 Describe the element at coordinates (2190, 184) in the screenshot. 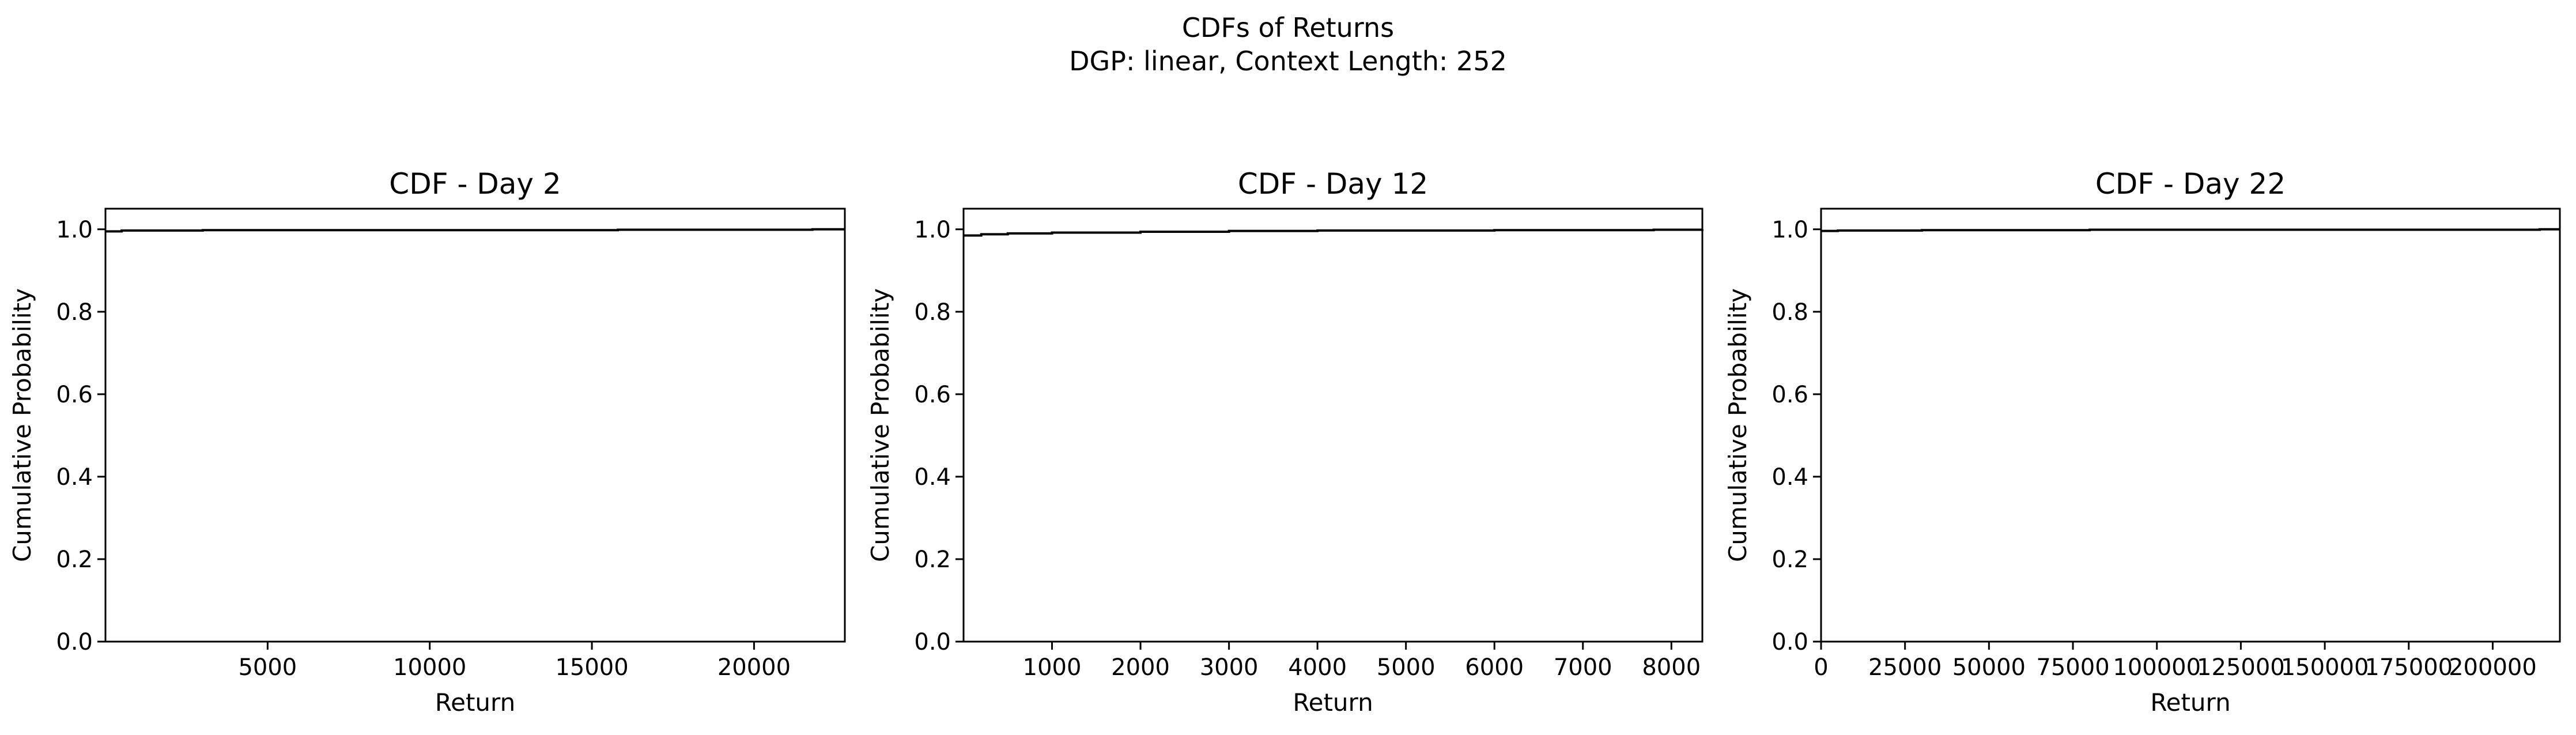

I see `subplot-title-3: CDF - Day 22` at that location.